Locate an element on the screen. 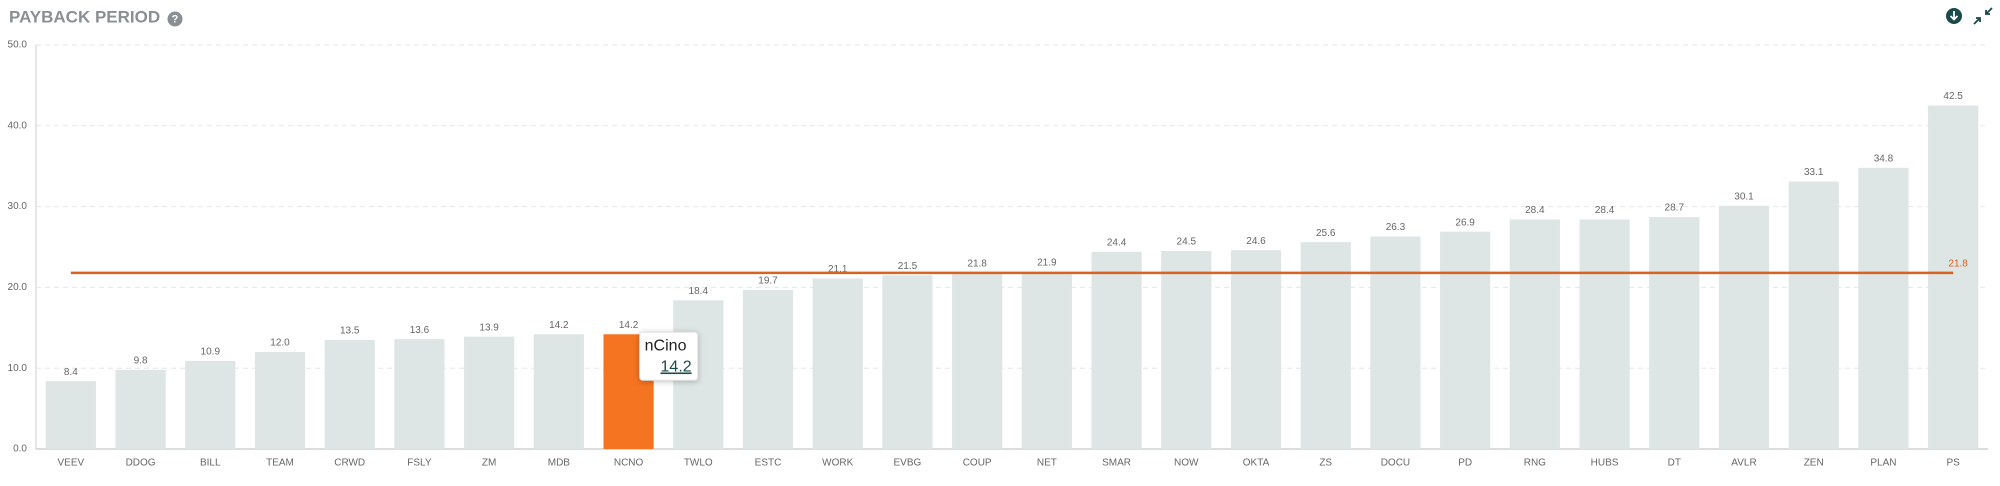  x-tick-label: CRWD is located at coordinates (349, 463).